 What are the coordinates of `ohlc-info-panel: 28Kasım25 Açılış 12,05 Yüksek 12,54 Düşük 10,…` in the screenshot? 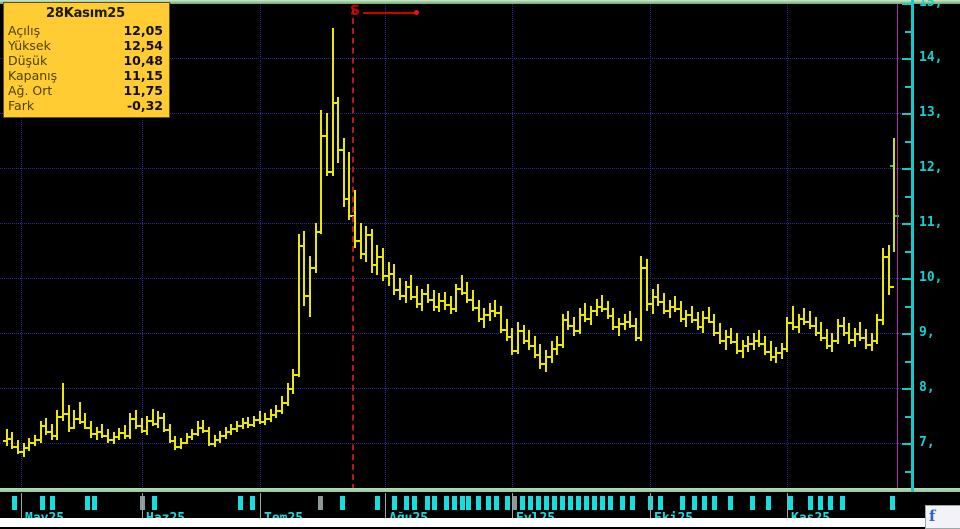 It's located at (86, 60).